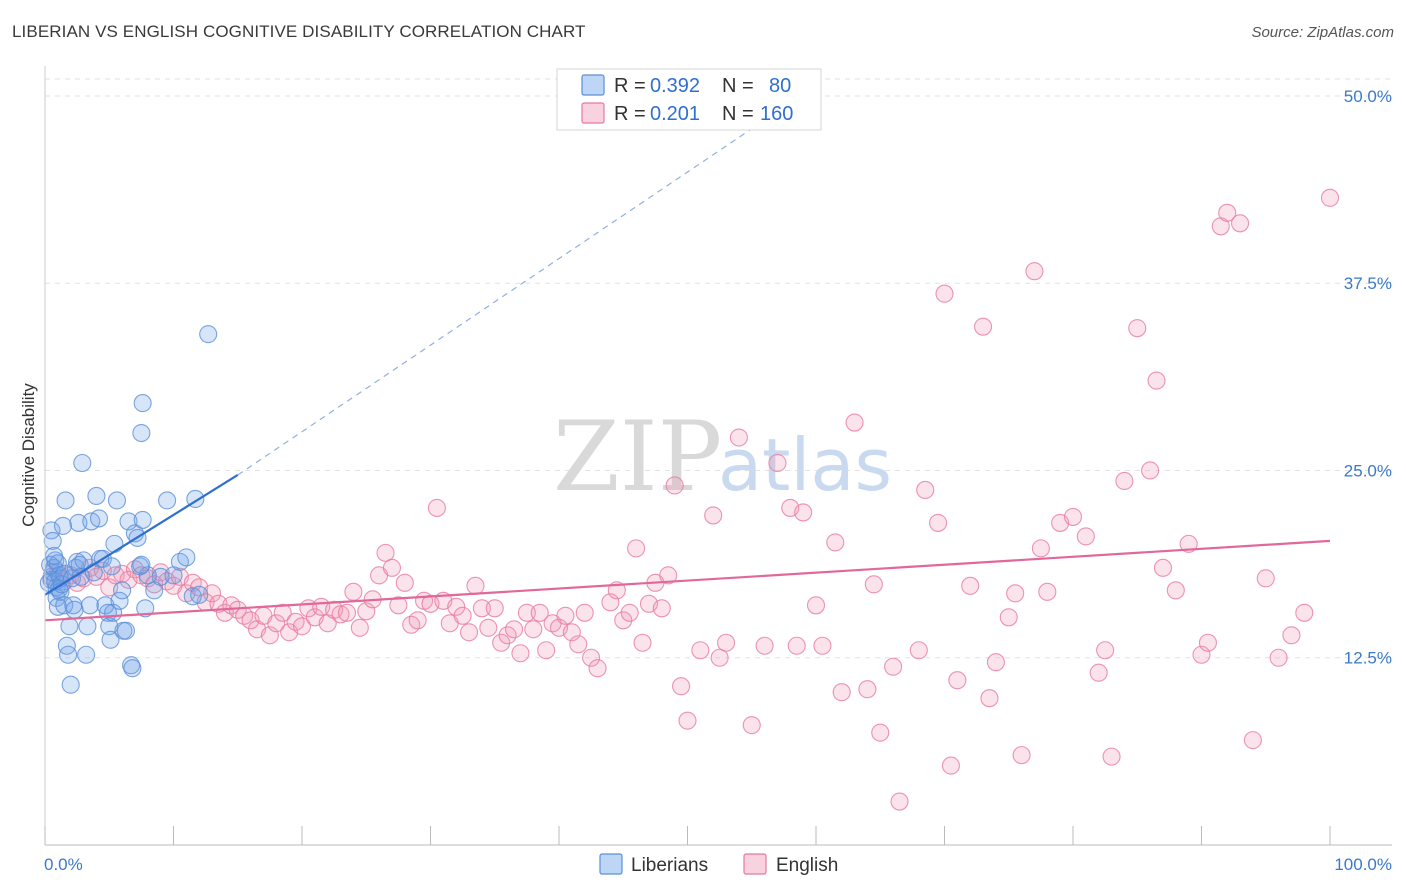  I want to click on legend-frame, so click(689, 99).